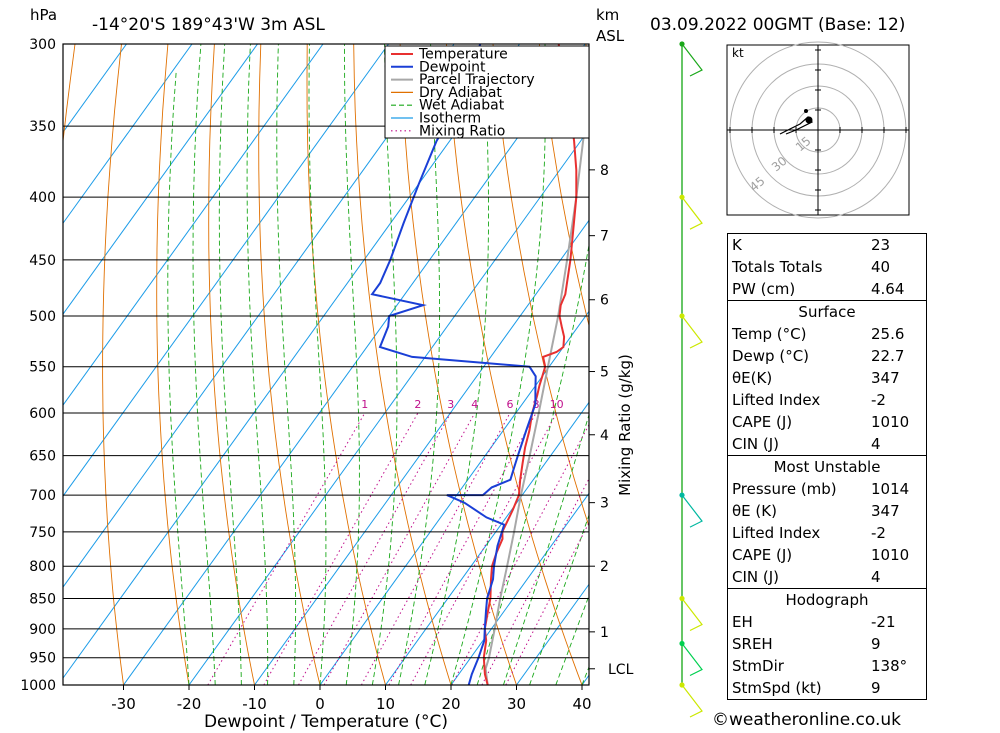  What do you see at coordinates (487, 92) in the screenshot?
I see `legend-box` at bounding box center [487, 92].